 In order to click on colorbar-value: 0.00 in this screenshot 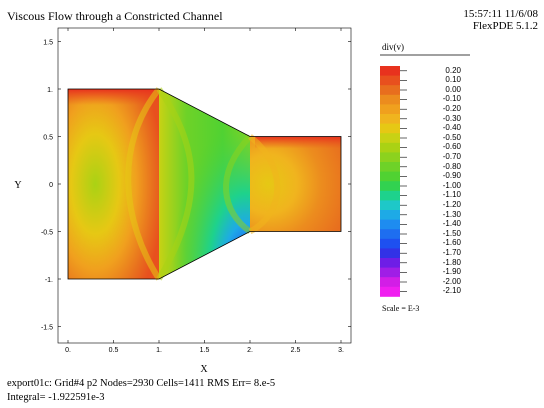, I will do `click(453, 89)`.